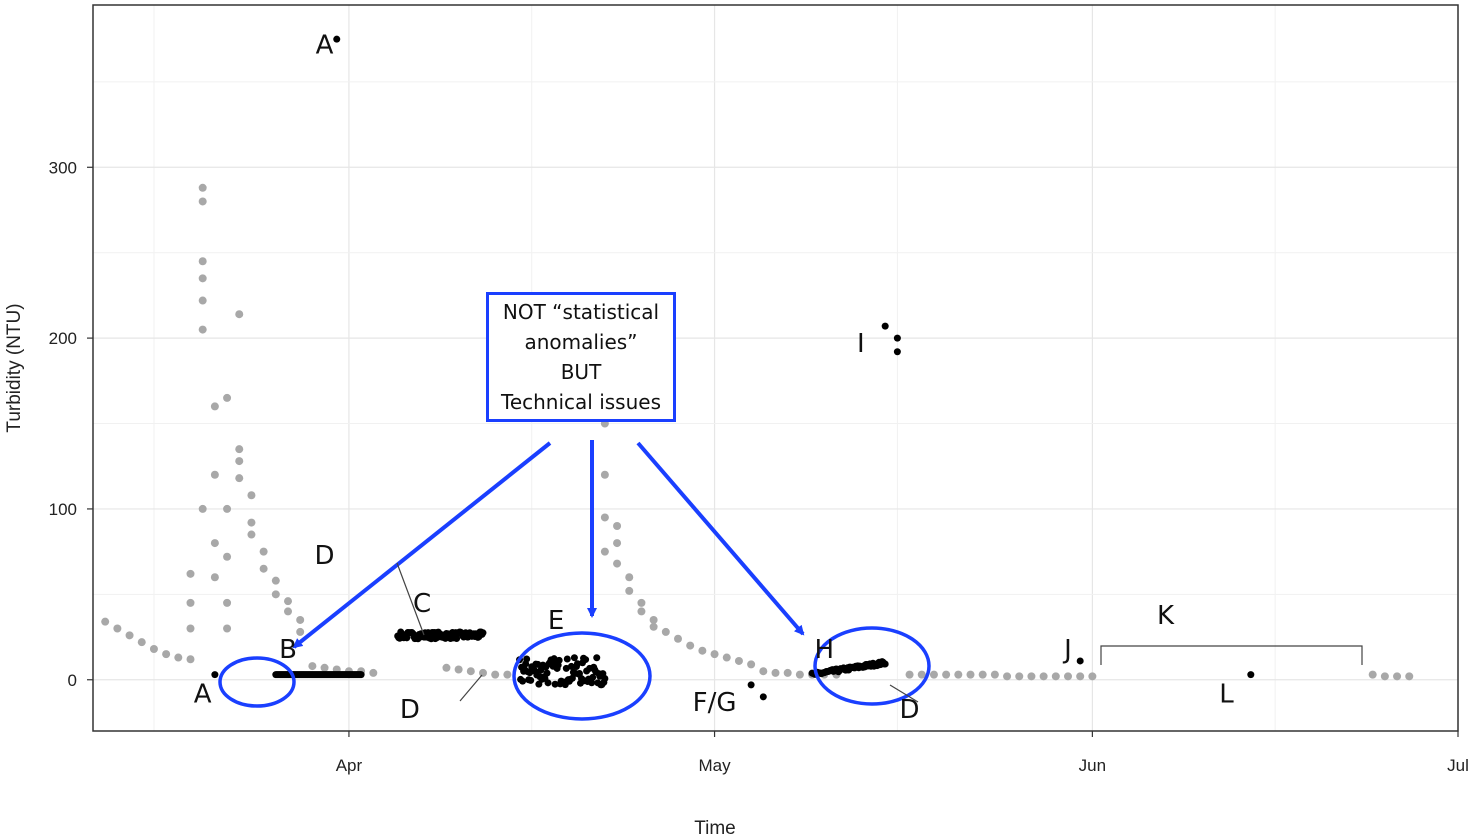 The width and height of the screenshot is (1468, 839). I want to click on annotation-label: K, so click(1166, 616).